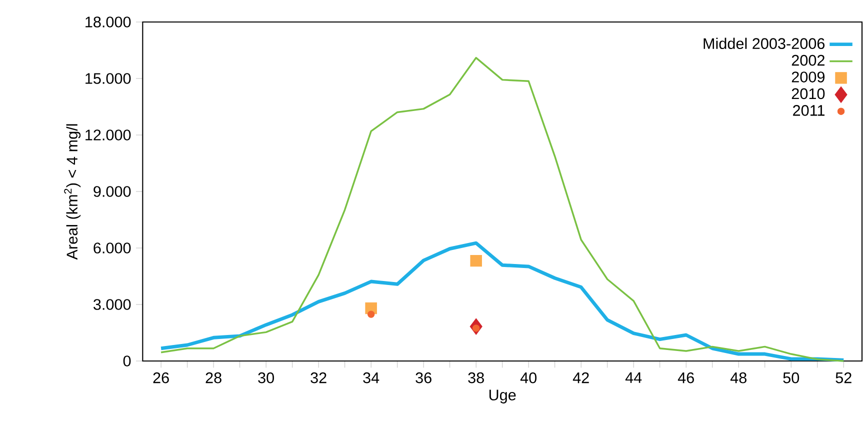 This screenshot has height=443, width=866. Describe the element at coordinates (371, 378) in the screenshot. I see `x-tick-label: 34` at that location.